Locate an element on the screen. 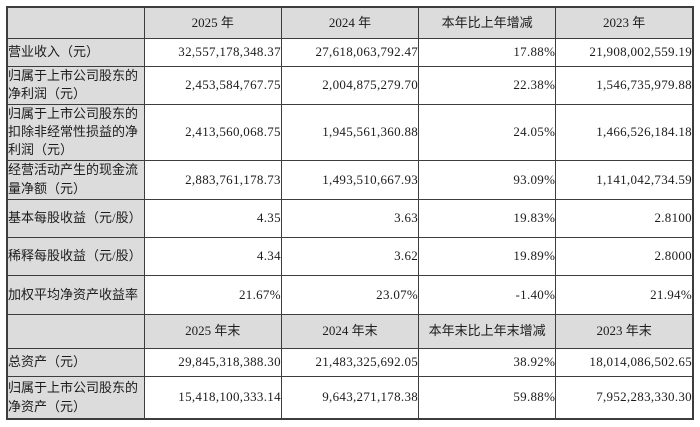 The height and width of the screenshot is (427, 700). value-cell: 2.8100 is located at coordinates (624, 218).